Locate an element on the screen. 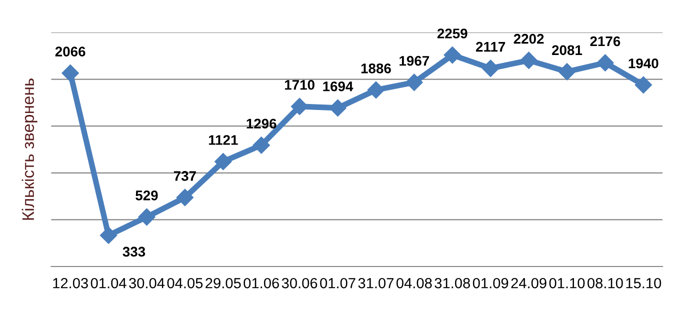  data-label: 1886 is located at coordinates (376, 69).